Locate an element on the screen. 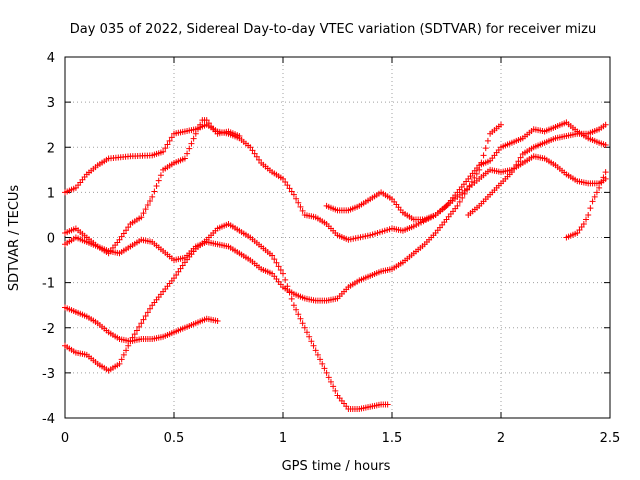 The image size is (640, 480). y-tick-labels: -4 -3 -2 -1 0 1 2 3 4 is located at coordinates (48, 239).